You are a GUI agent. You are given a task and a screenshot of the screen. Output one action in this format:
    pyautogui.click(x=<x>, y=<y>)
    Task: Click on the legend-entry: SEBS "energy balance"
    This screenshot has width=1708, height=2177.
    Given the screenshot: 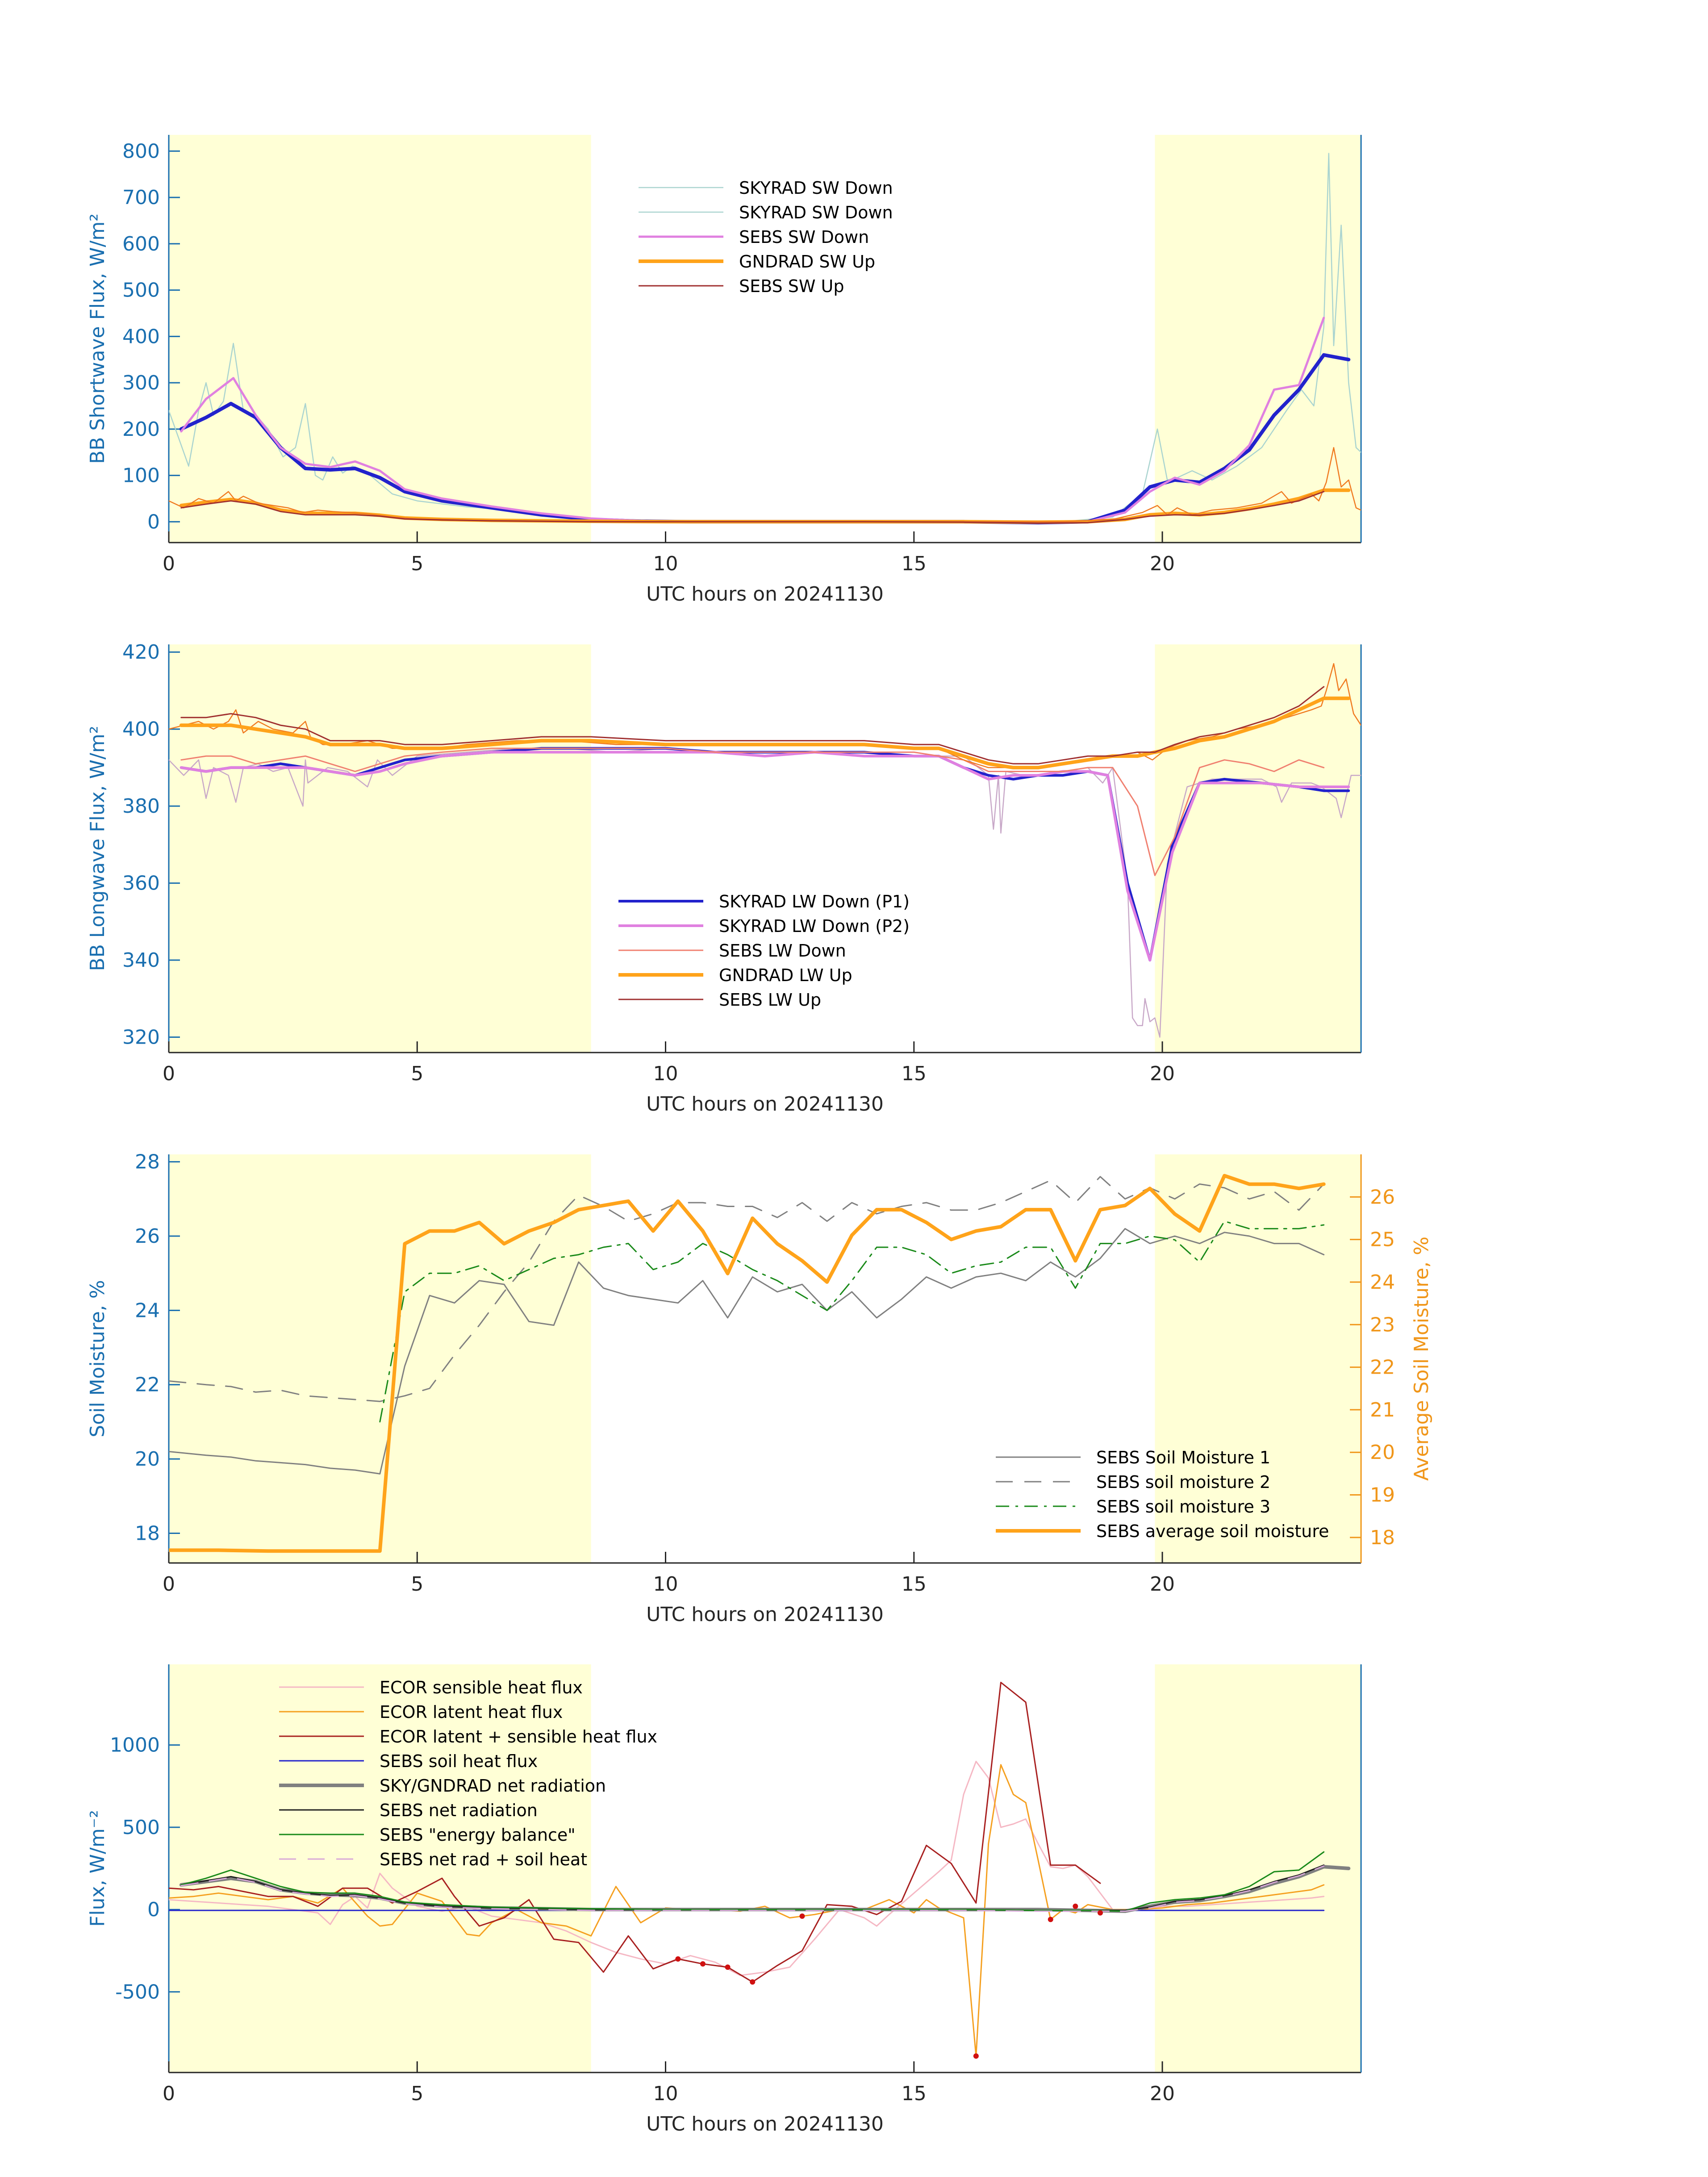 What is the action you would take?
    pyautogui.click(x=478, y=1835)
    